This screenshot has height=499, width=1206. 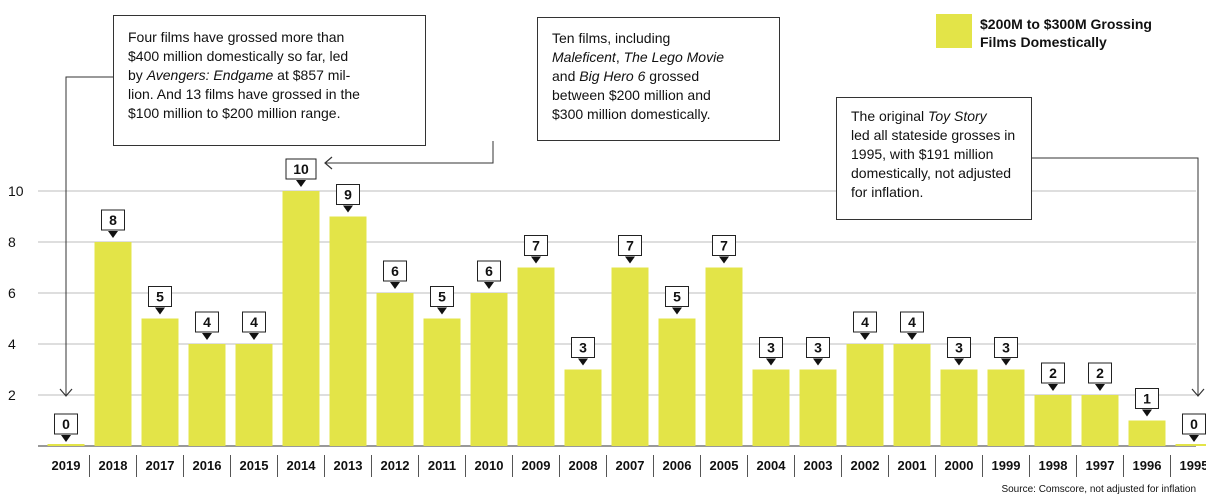 What do you see at coordinates (1147, 399) in the screenshot?
I see `svg-text: 1` at bounding box center [1147, 399].